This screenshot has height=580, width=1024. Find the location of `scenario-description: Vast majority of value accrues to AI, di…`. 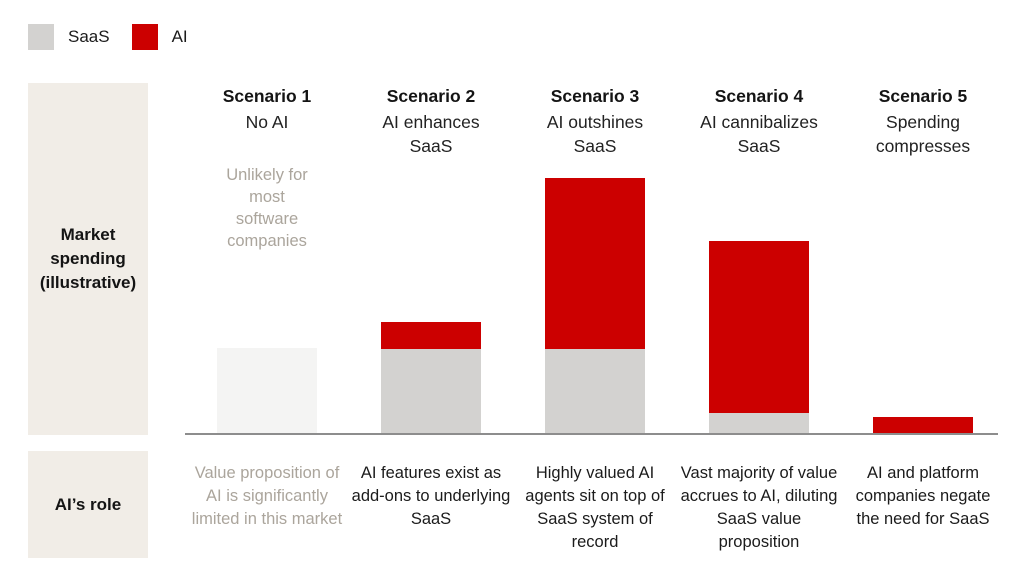

scenario-description: Vast majority of value accrues to AI, di… is located at coordinates (759, 507).